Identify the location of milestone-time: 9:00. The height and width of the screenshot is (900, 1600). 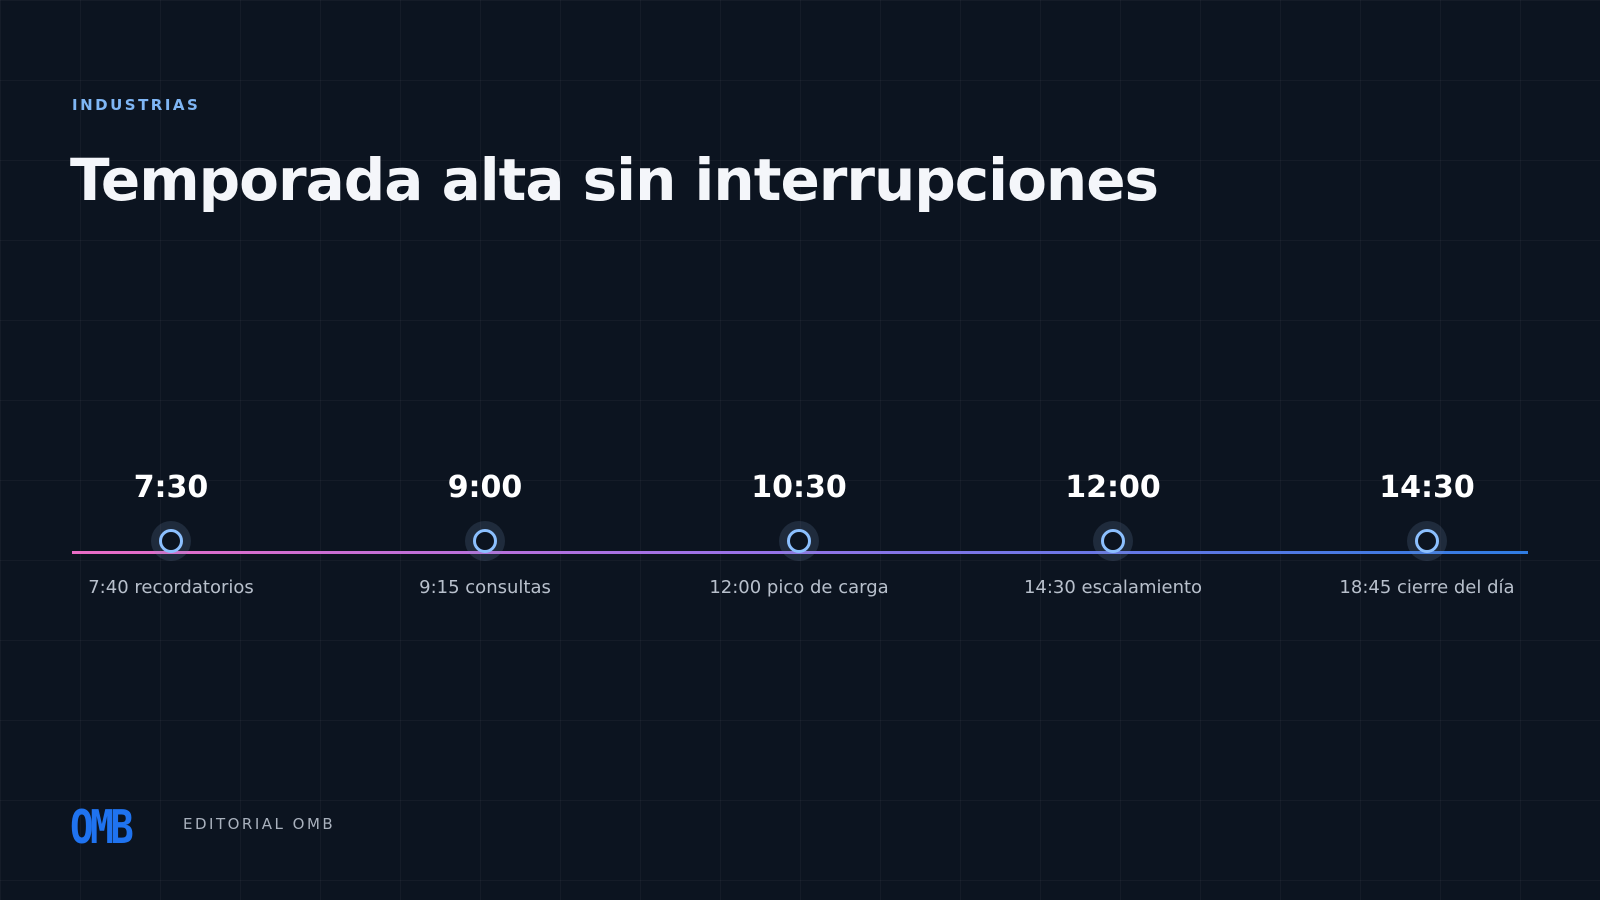
(485, 487).